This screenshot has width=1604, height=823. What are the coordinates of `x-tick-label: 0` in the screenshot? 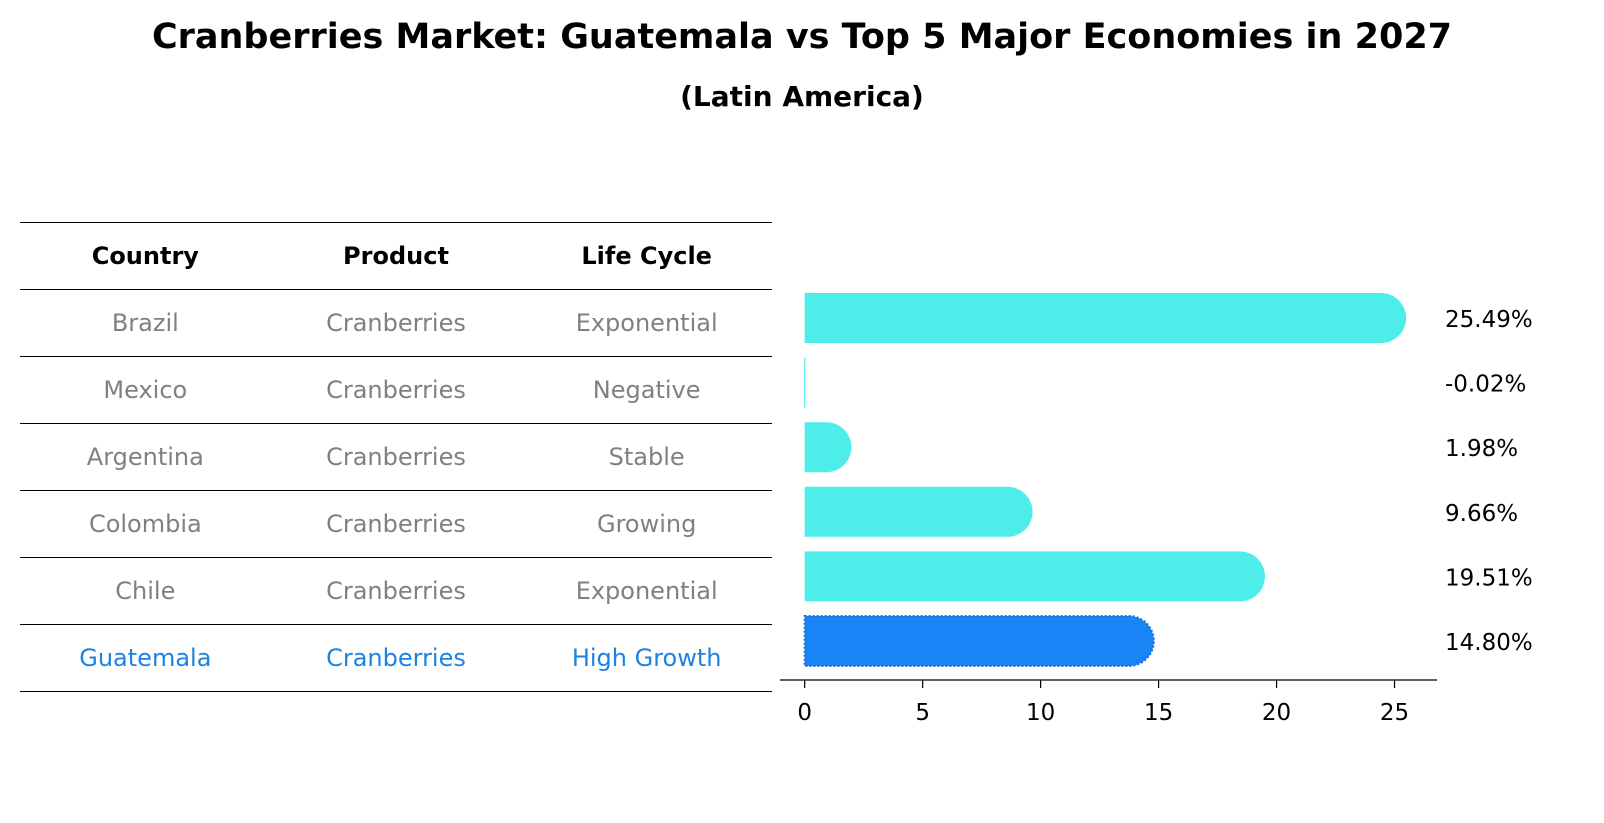 It's located at (804, 713).